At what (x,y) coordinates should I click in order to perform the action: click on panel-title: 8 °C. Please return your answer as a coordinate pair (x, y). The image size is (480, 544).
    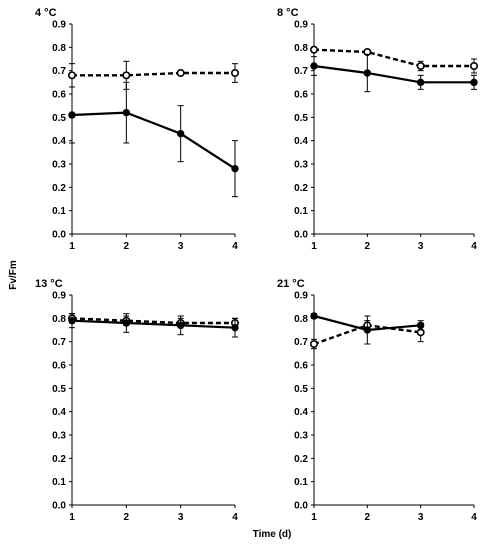
    Looking at the image, I should click on (288, 13).